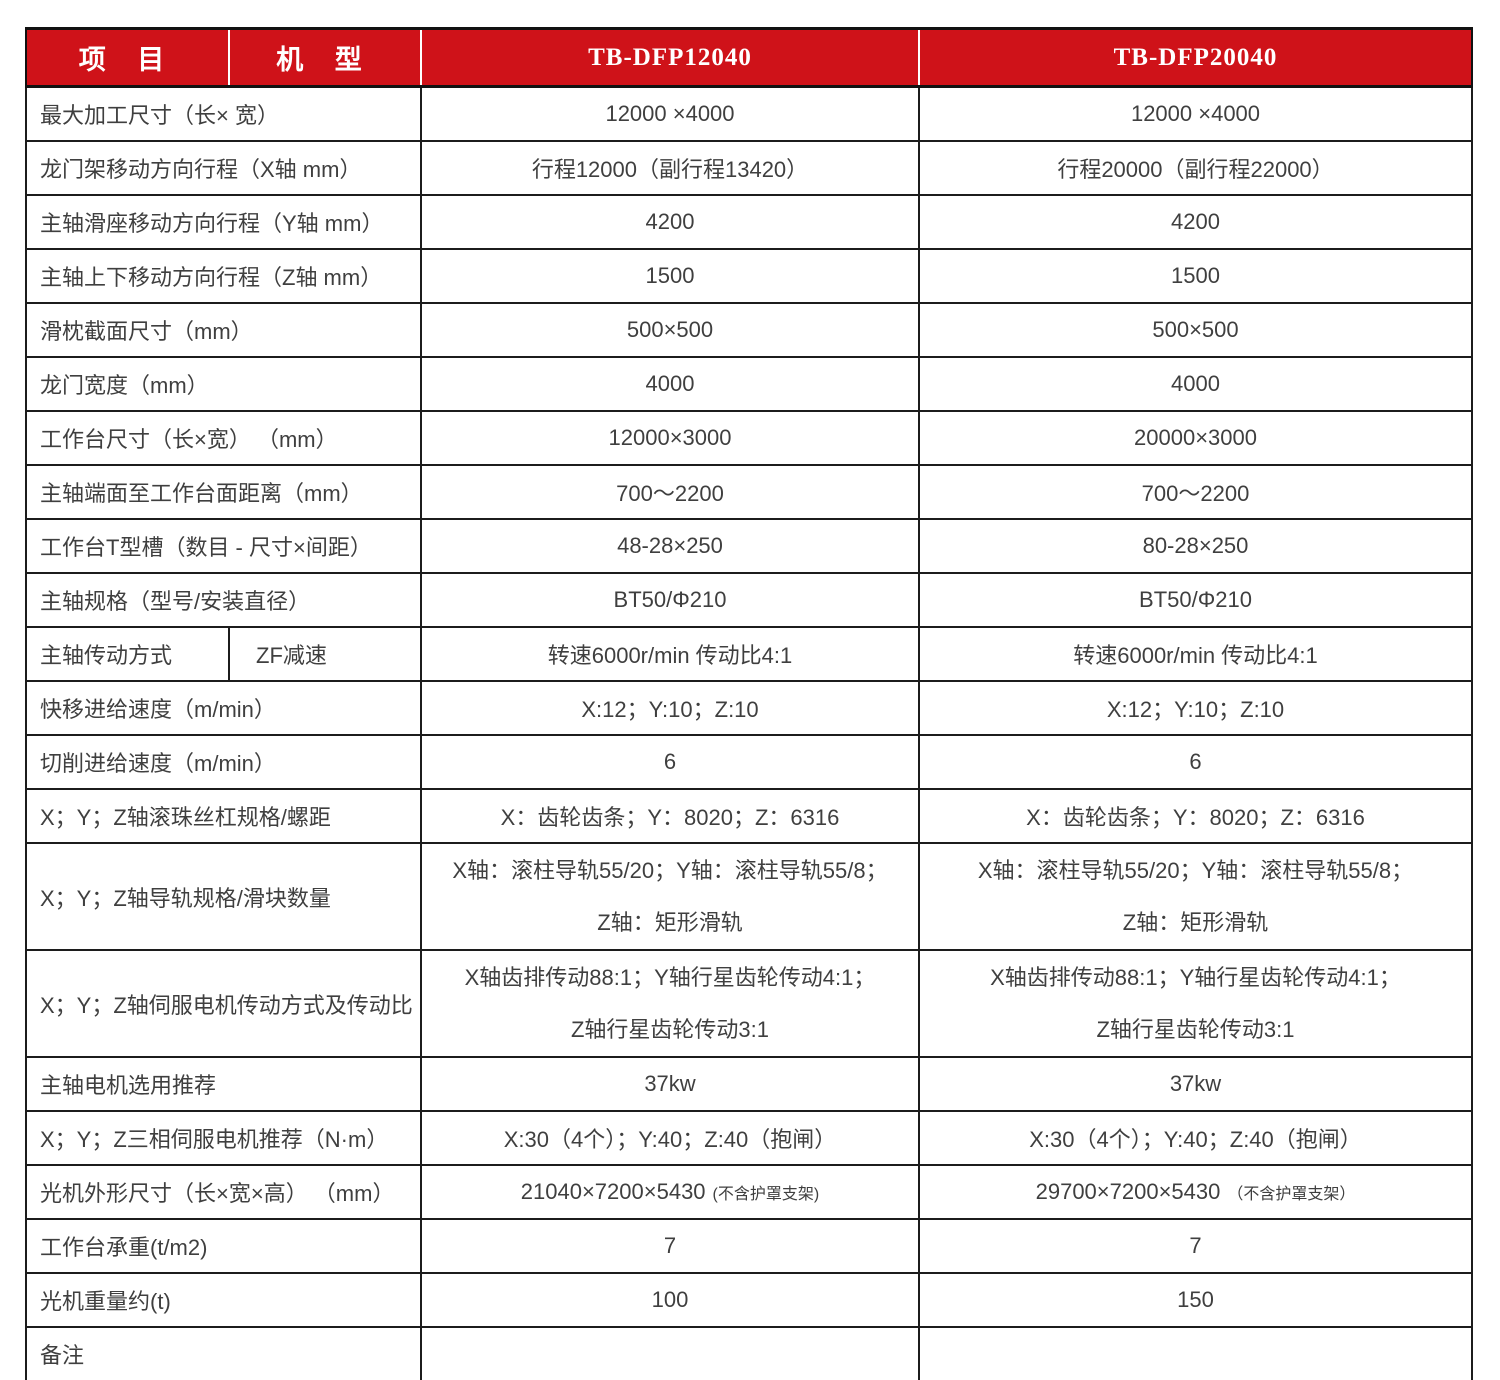 Image resolution: width=1500 pixels, height=1380 pixels. I want to click on spec-label: 工作台尺寸（长×宽） （mm）, so click(223, 438).